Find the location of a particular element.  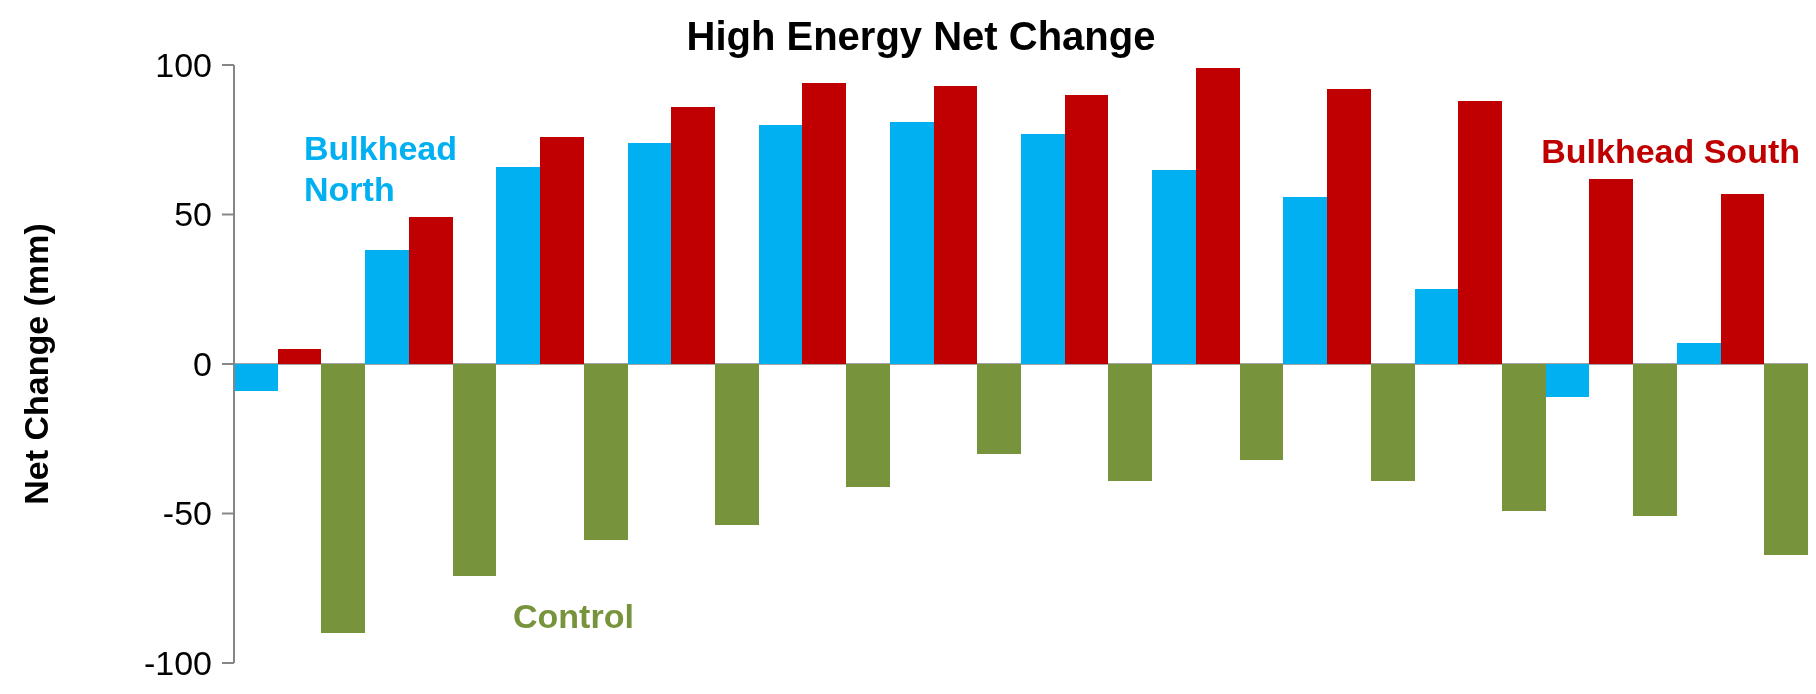

series-label: Bulkhead South is located at coordinates (1670, 151).